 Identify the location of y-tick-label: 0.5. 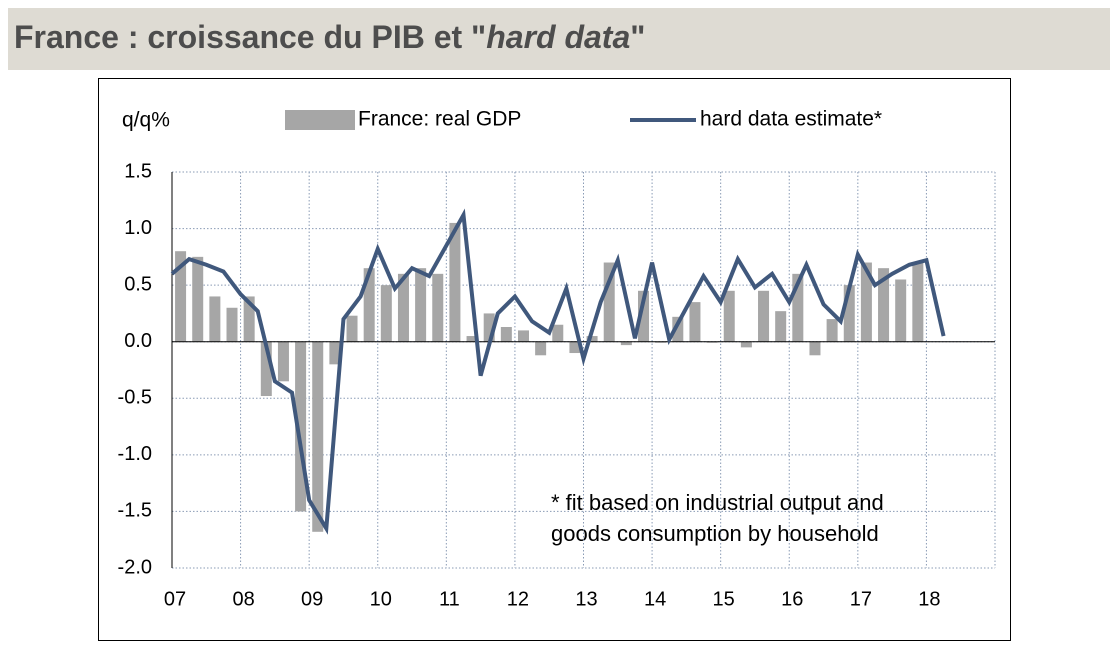
(138, 284).